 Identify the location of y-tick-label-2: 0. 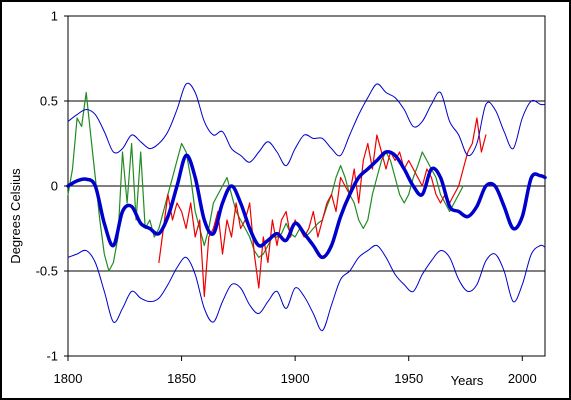
(54, 186).